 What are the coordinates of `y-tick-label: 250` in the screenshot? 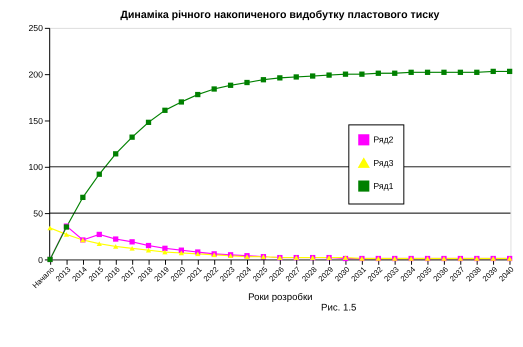 It's located at (36, 28).